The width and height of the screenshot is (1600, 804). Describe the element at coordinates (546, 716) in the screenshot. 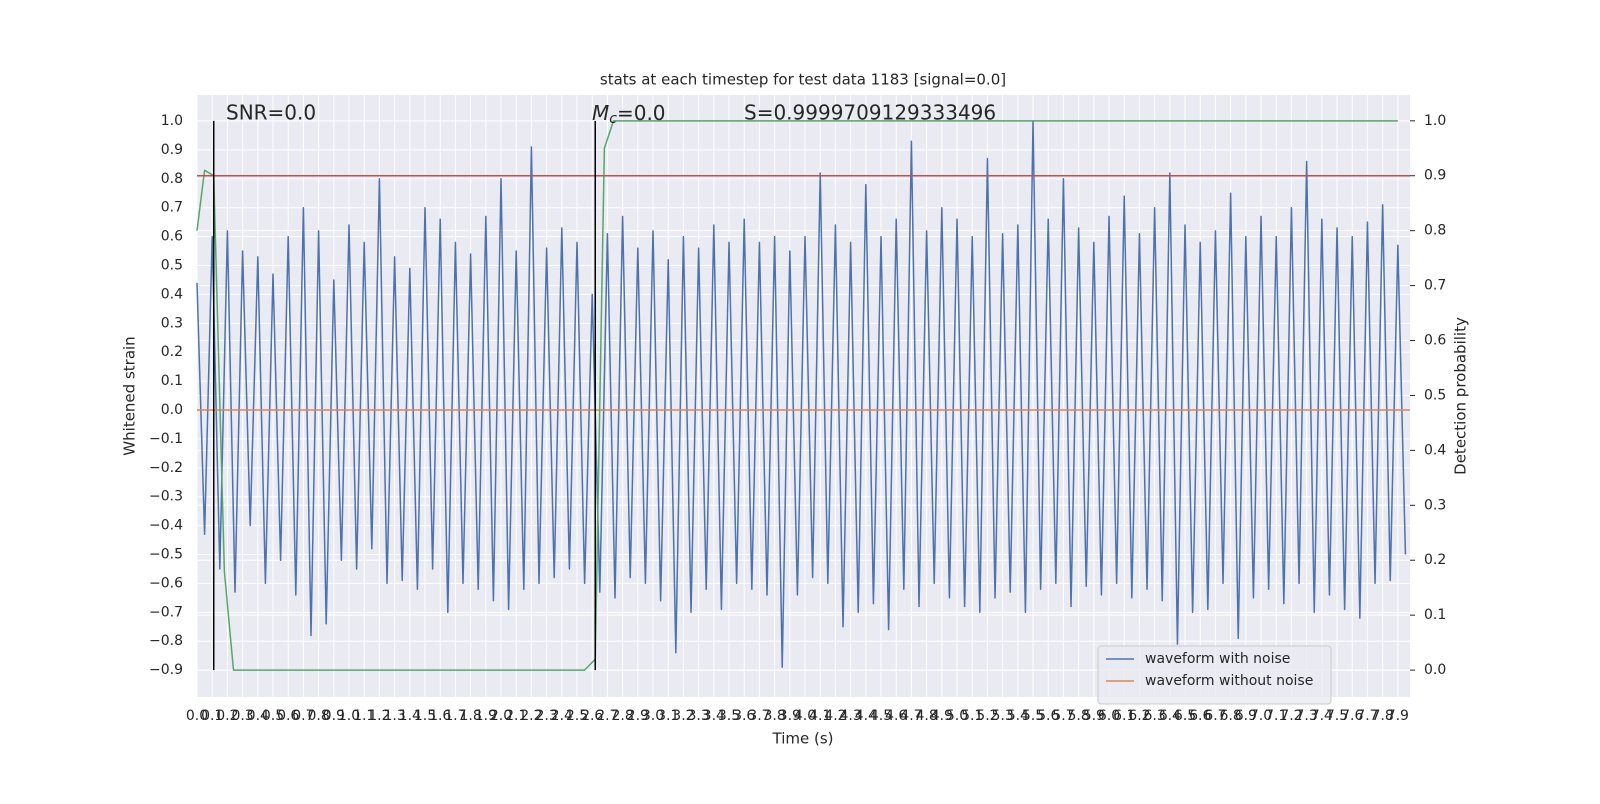

I see `x-tick-label: 2.3` at that location.